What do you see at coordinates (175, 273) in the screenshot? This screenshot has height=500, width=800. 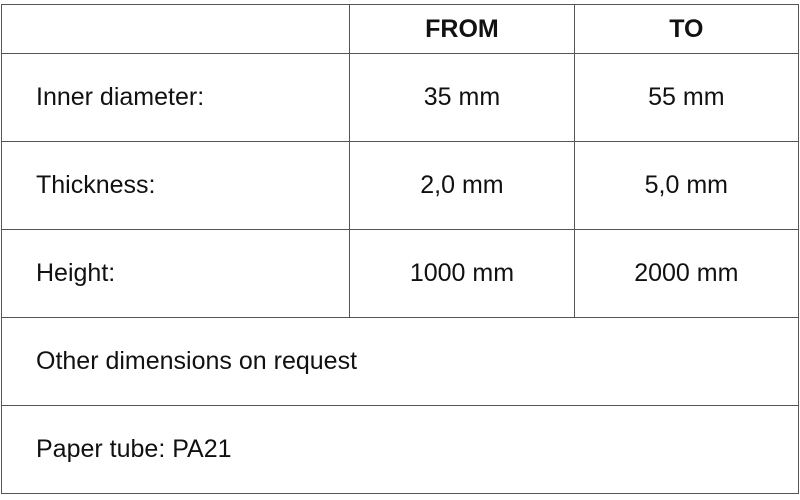 I see `row-label: Height:` at bounding box center [175, 273].